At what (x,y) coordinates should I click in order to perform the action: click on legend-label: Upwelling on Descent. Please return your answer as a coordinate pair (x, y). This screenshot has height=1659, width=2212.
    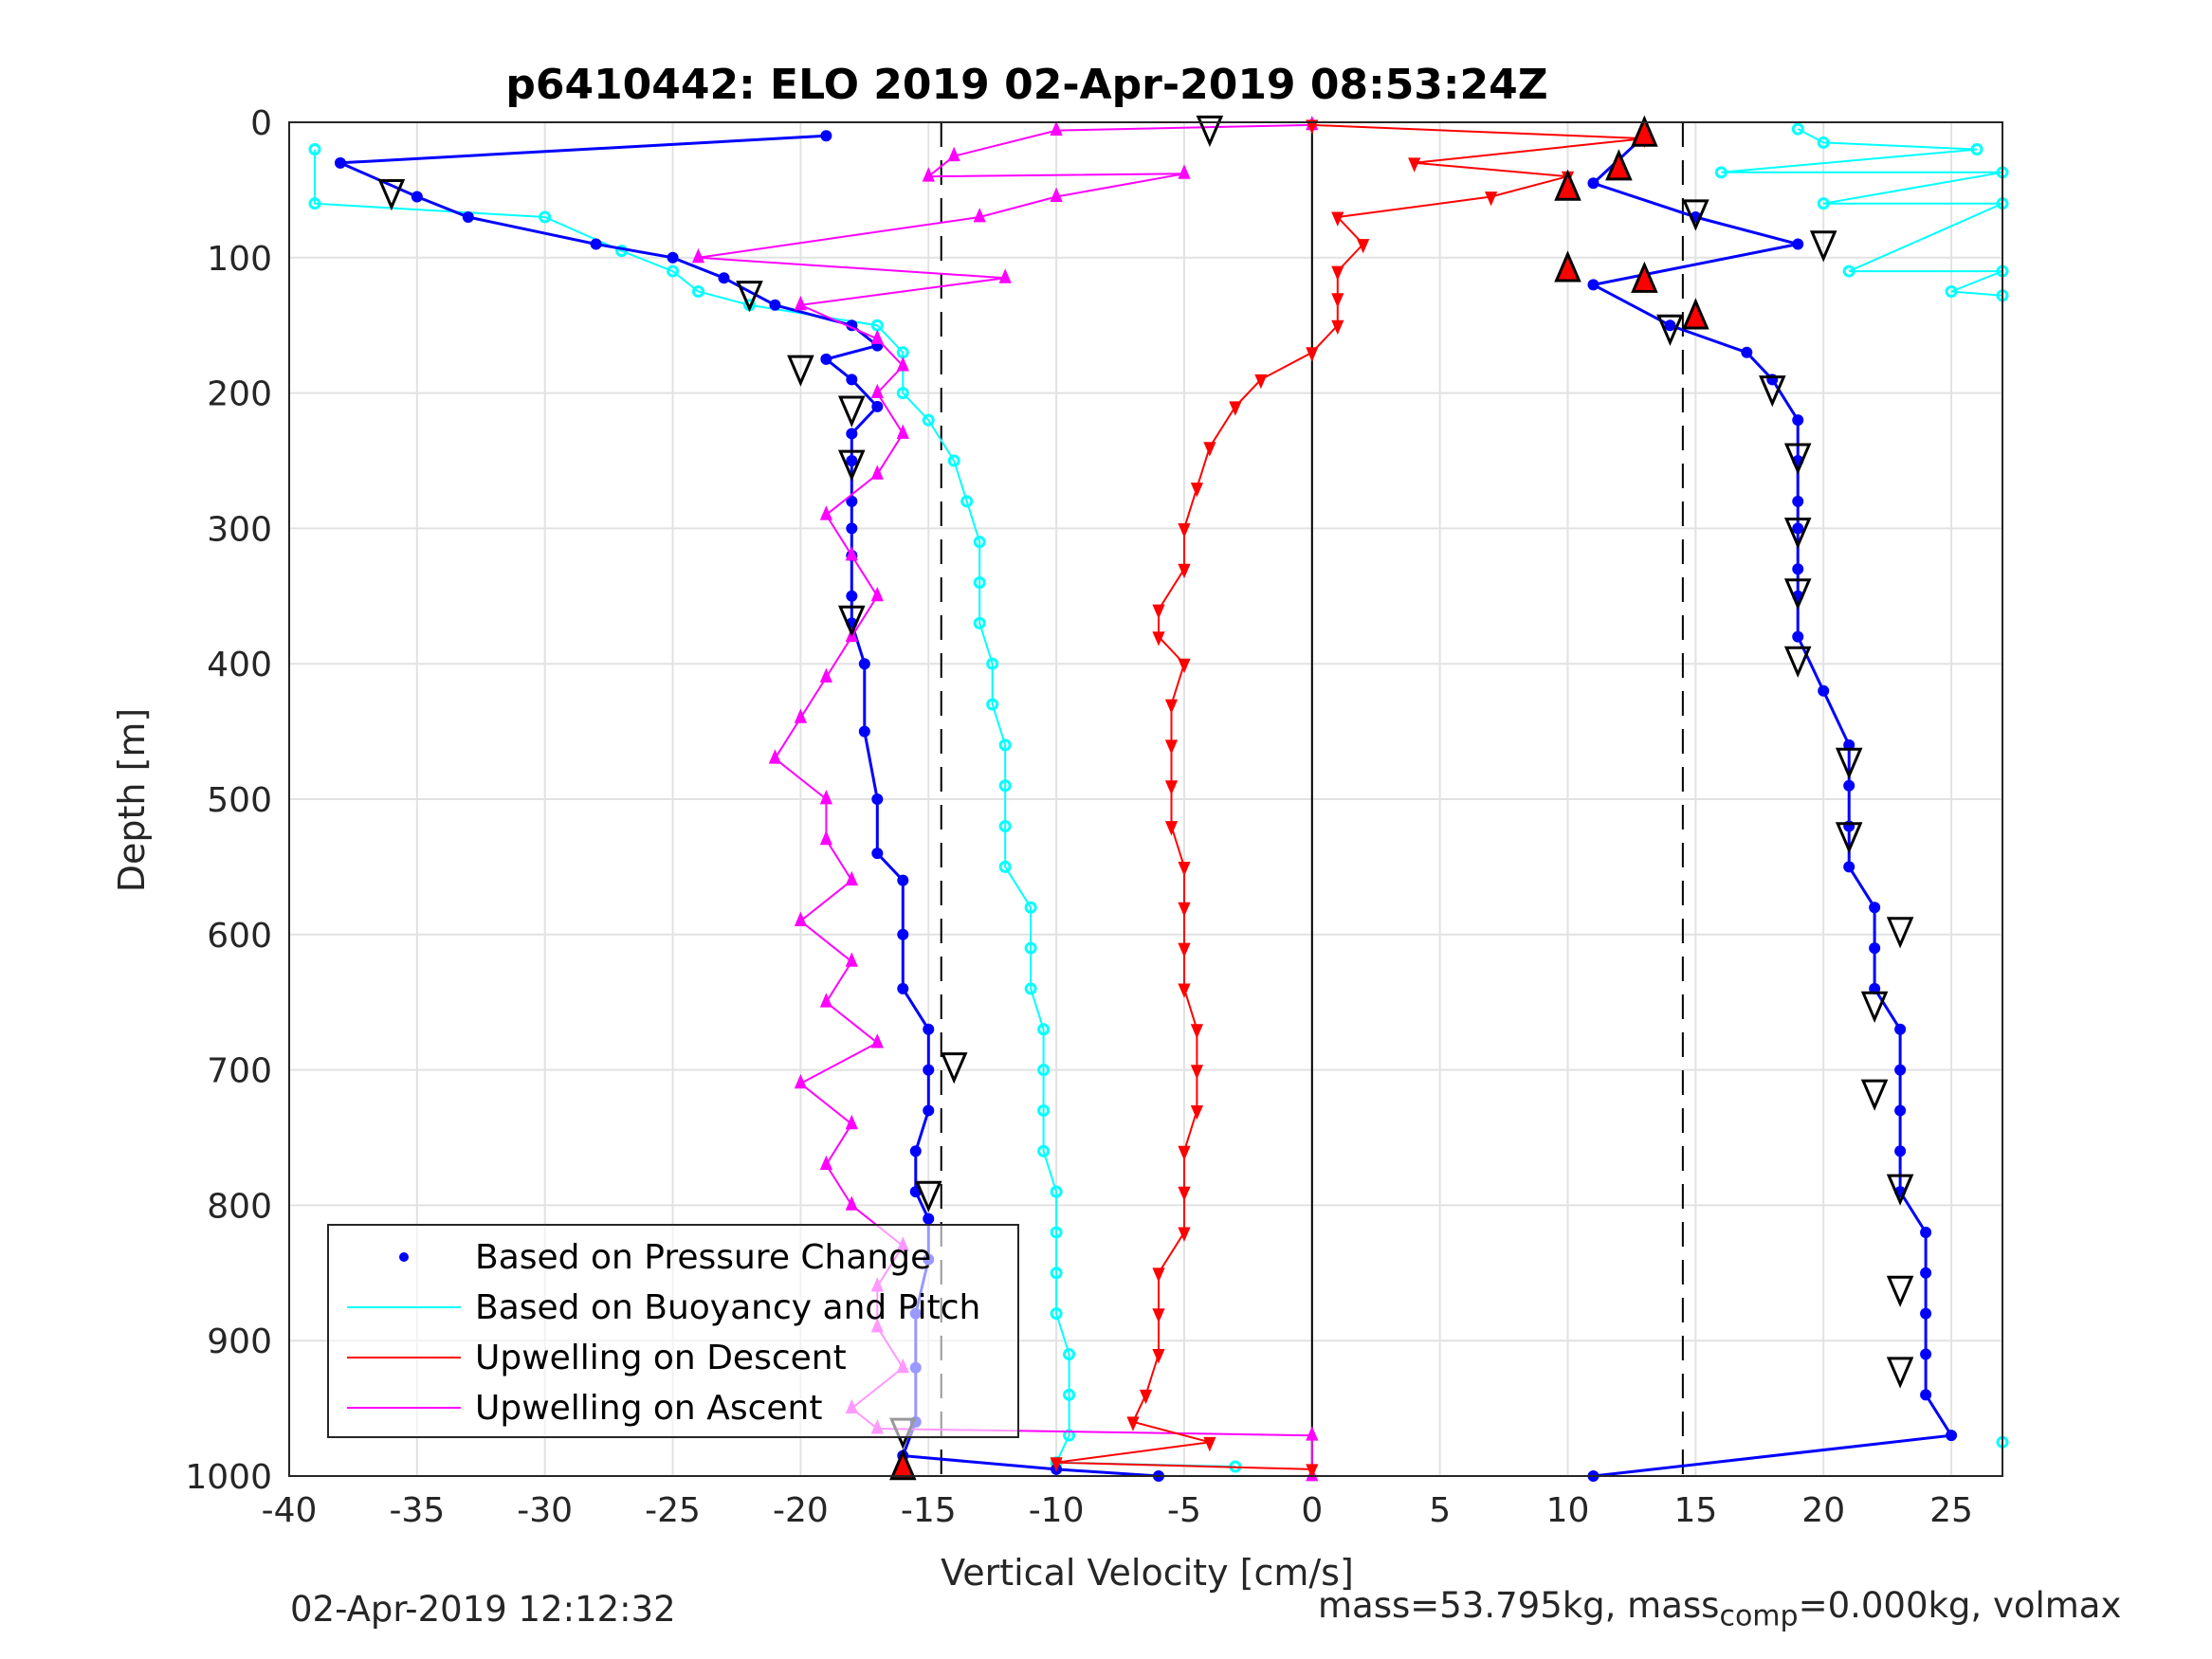
    Looking at the image, I should click on (661, 1358).